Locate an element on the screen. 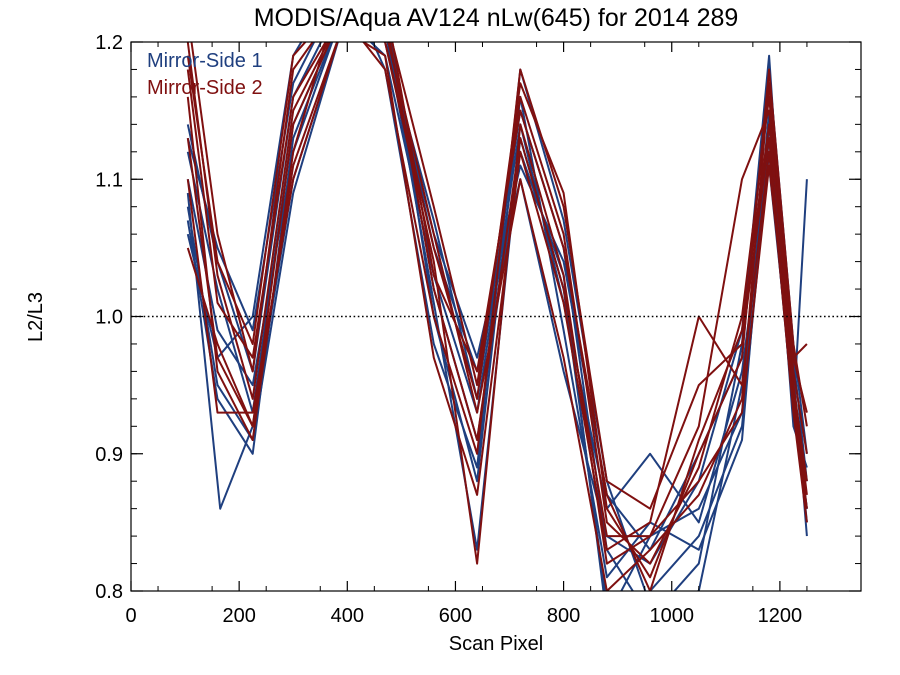 The width and height of the screenshot is (900, 675). legend-entry-2: Mirror-Side 2 is located at coordinates (205, 88).